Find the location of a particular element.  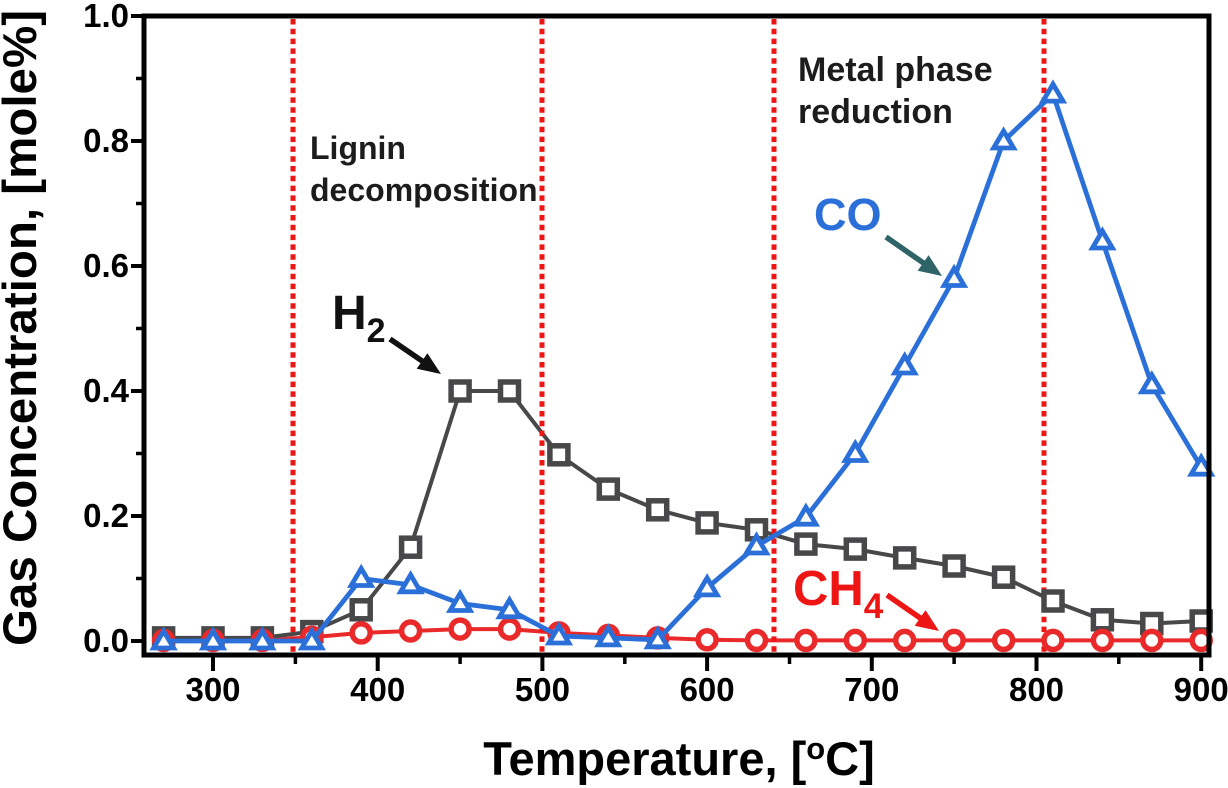

svg-text: reduction is located at coordinates (875, 112).